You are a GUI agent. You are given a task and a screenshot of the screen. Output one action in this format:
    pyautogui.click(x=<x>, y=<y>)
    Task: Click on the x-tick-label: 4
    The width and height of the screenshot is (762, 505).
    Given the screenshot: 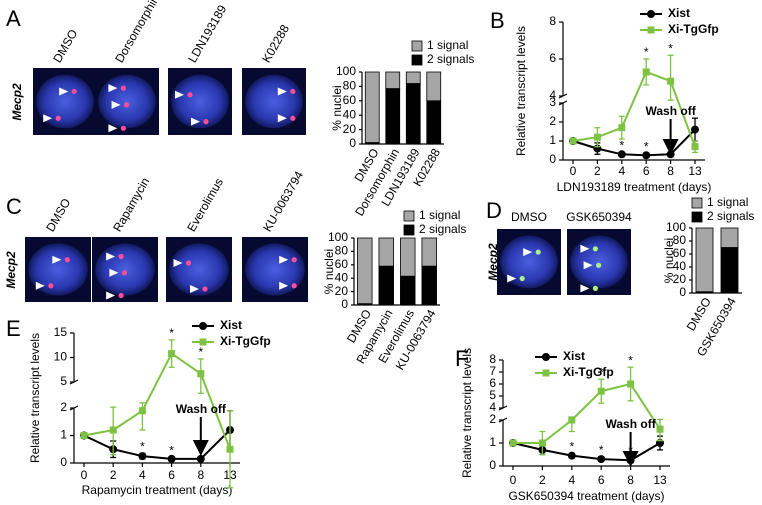 What is the action you would take?
    pyautogui.click(x=621, y=171)
    